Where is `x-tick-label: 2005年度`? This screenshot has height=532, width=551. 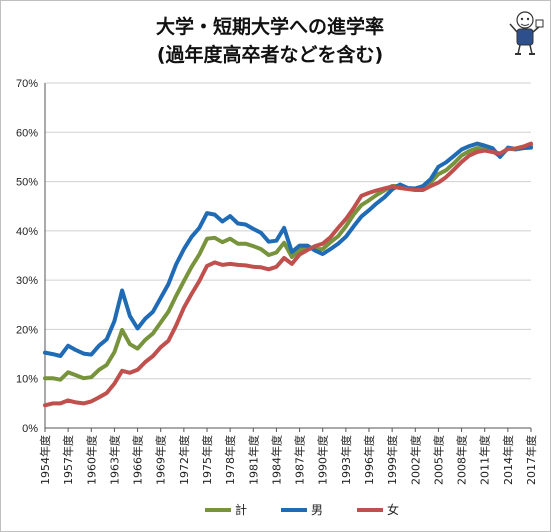 x-tick-label: 2005年度 is located at coordinates (438, 460).